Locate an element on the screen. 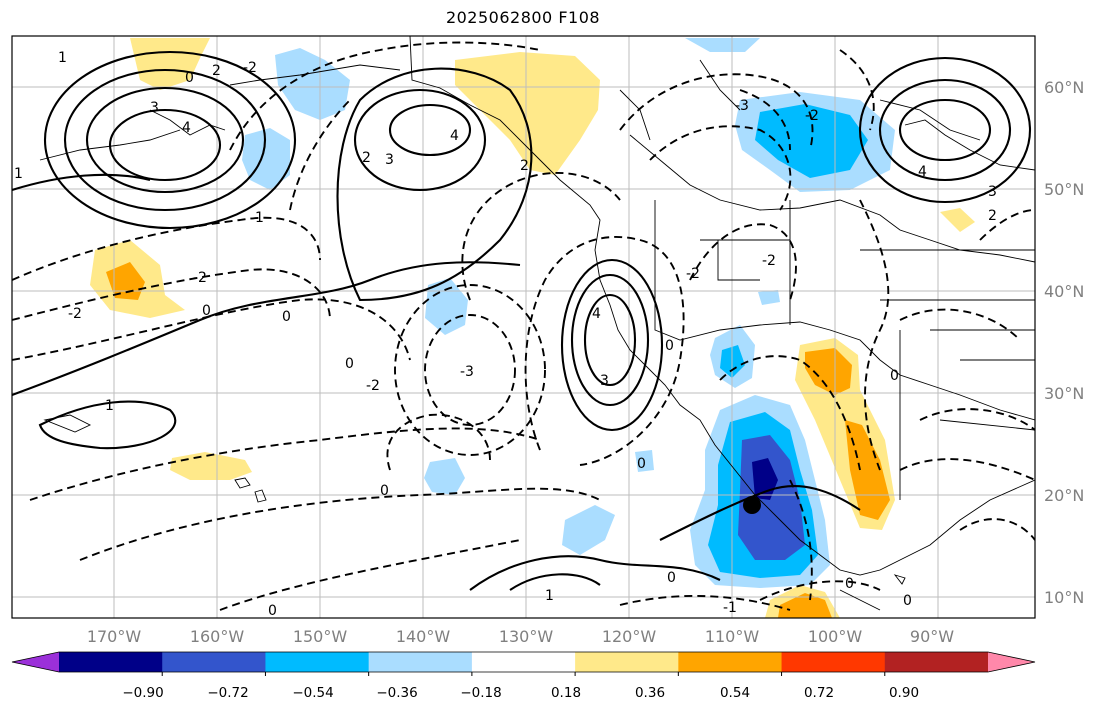 This screenshot has height=712, width=1105. contour-label: -1 is located at coordinates (730, 608).